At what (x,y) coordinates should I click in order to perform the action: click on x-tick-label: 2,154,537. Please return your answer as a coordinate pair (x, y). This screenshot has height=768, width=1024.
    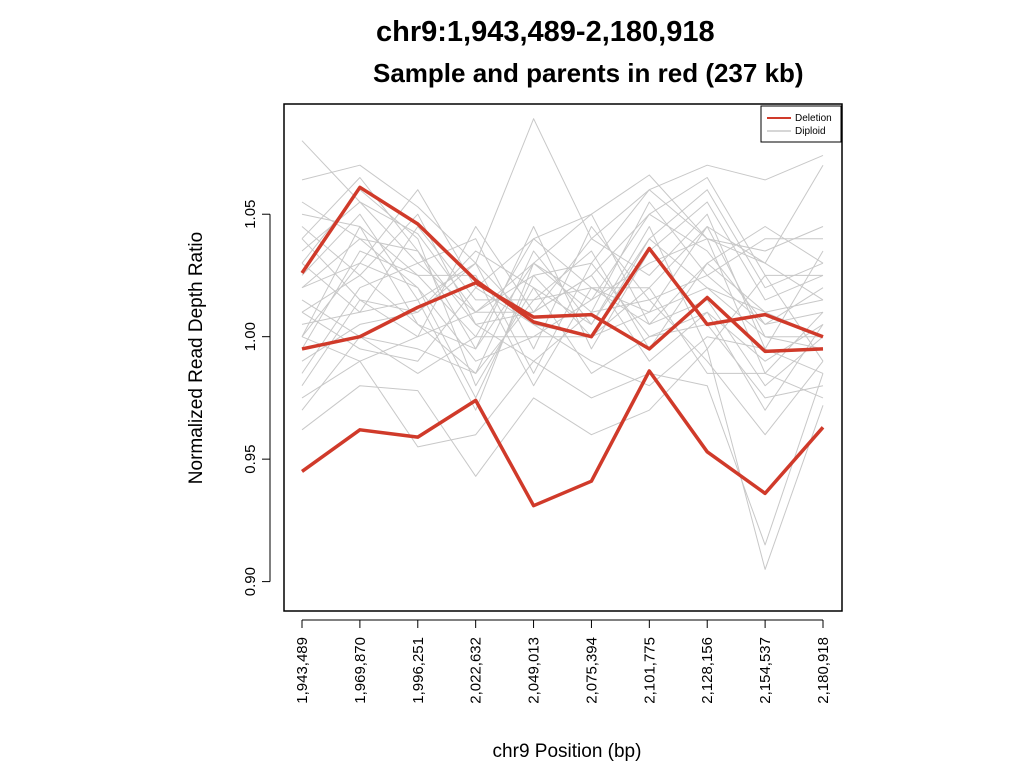
    Looking at the image, I should click on (765, 670).